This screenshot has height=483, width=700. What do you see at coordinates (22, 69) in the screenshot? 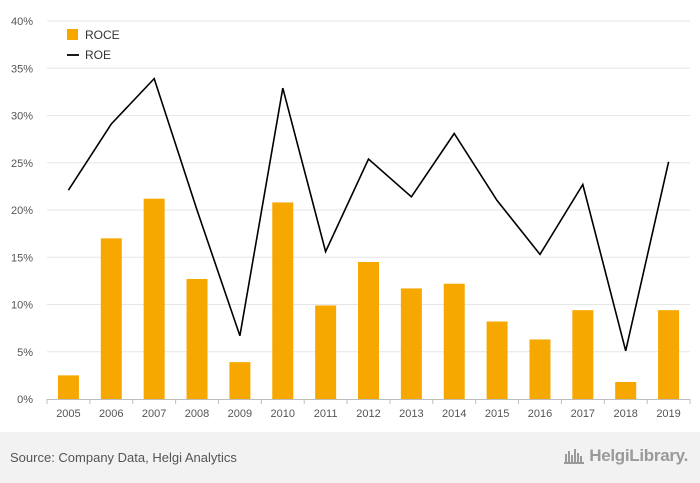
I see `y-tick-label: 35%` at bounding box center [22, 69].